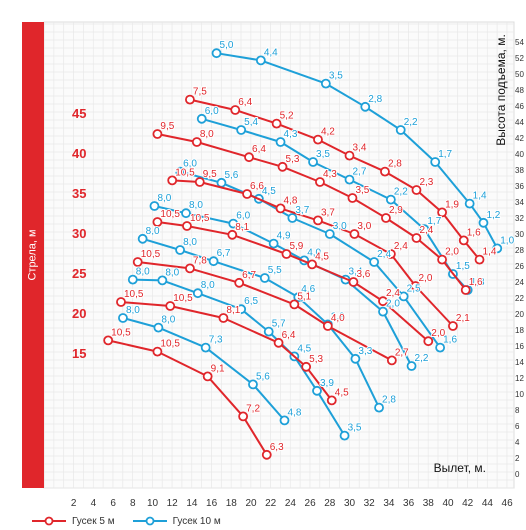  Describe the element at coordinates (519, 314) in the screenshot. I see `y-tick-label: 20` at that location.